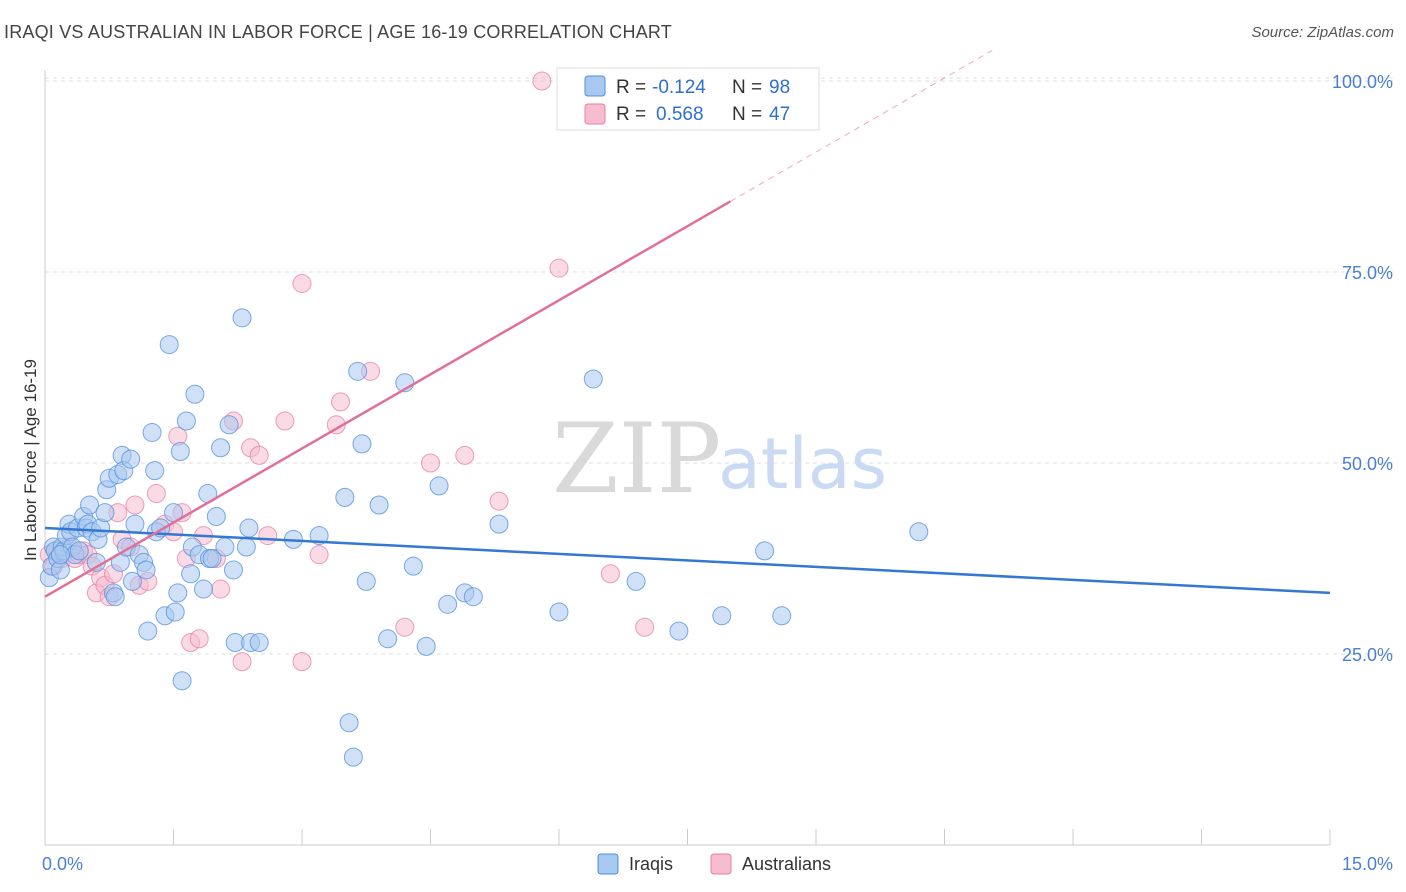 This screenshot has width=1406, height=892. Describe the element at coordinates (631, 114) in the screenshot. I see `legend-australians-r-label: R =` at that location.